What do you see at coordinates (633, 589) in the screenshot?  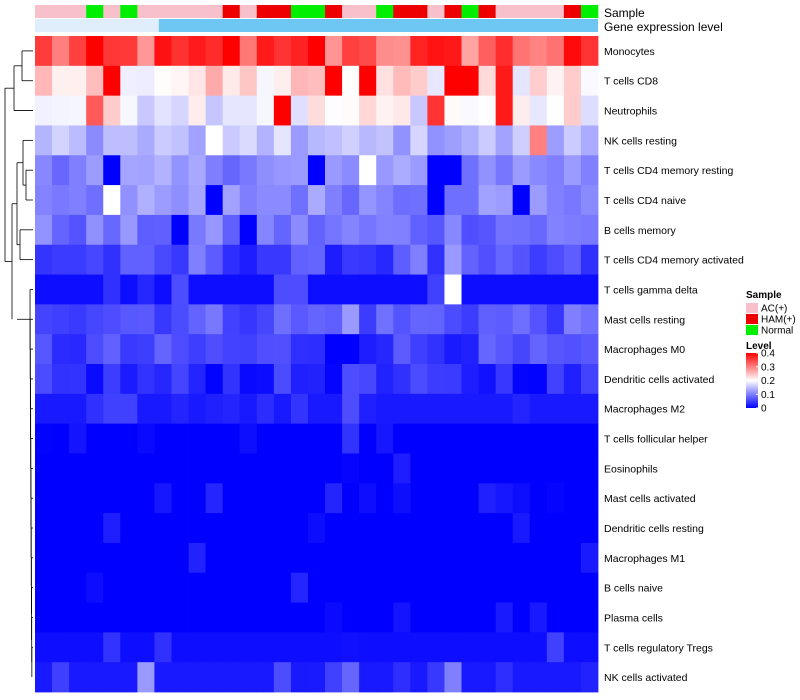 I see `row-label: B cells naive` at bounding box center [633, 589].